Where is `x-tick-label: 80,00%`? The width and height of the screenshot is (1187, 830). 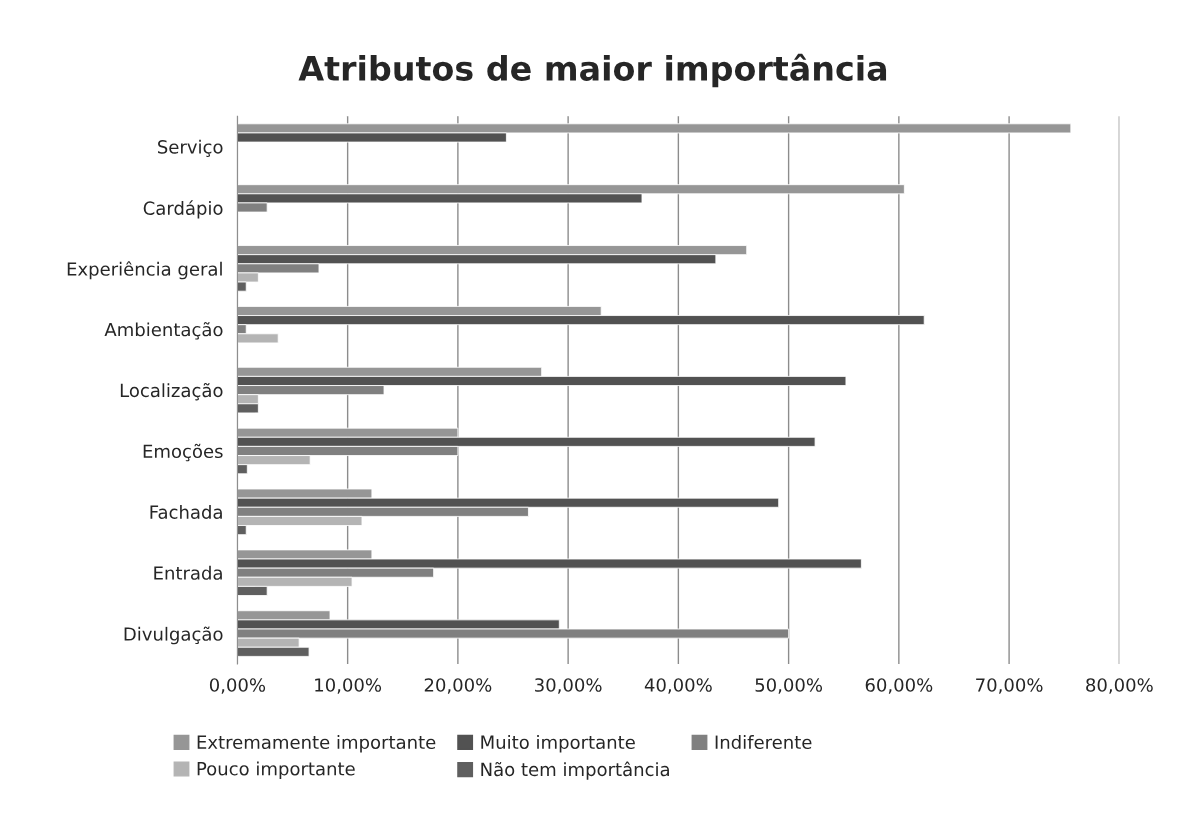 x-tick-label: 80,00% is located at coordinates (1119, 686).